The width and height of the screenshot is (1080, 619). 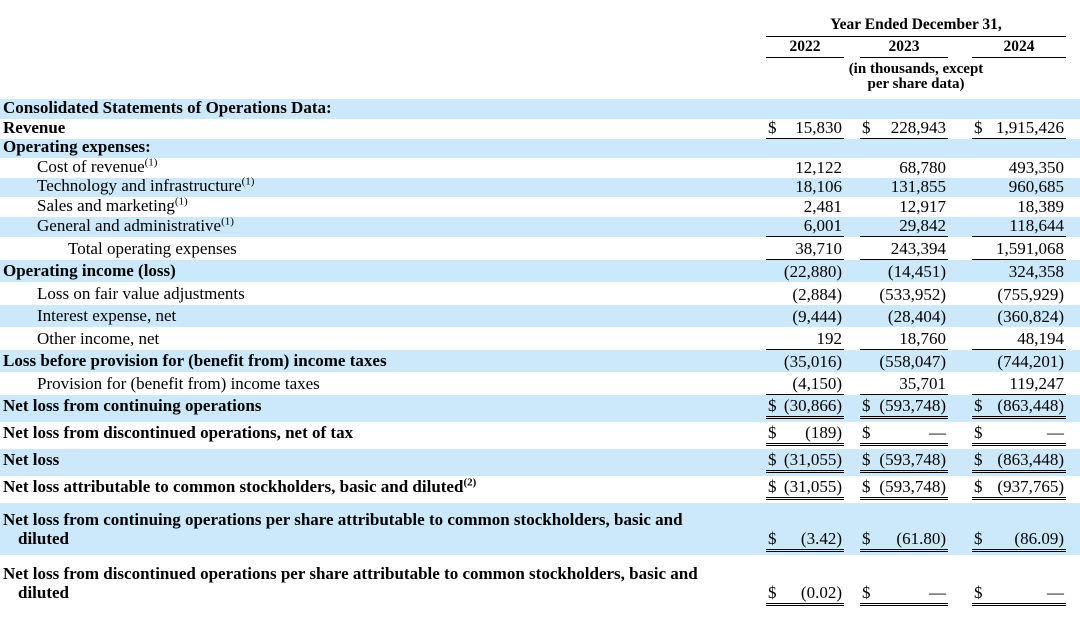 What do you see at coordinates (1036, 186) in the screenshot?
I see `amount: 960,685` at bounding box center [1036, 186].